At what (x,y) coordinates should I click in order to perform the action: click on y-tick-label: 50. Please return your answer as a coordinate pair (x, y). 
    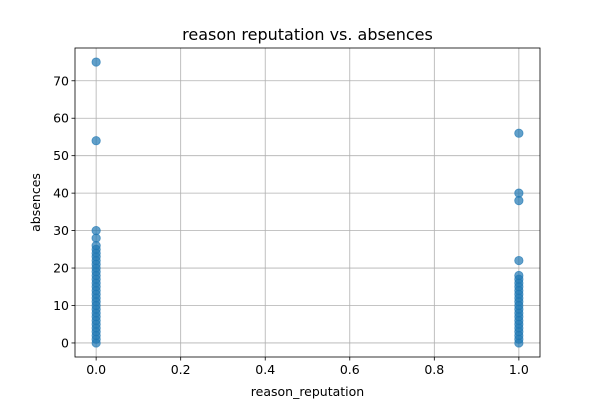
    Looking at the image, I should click on (61, 155).